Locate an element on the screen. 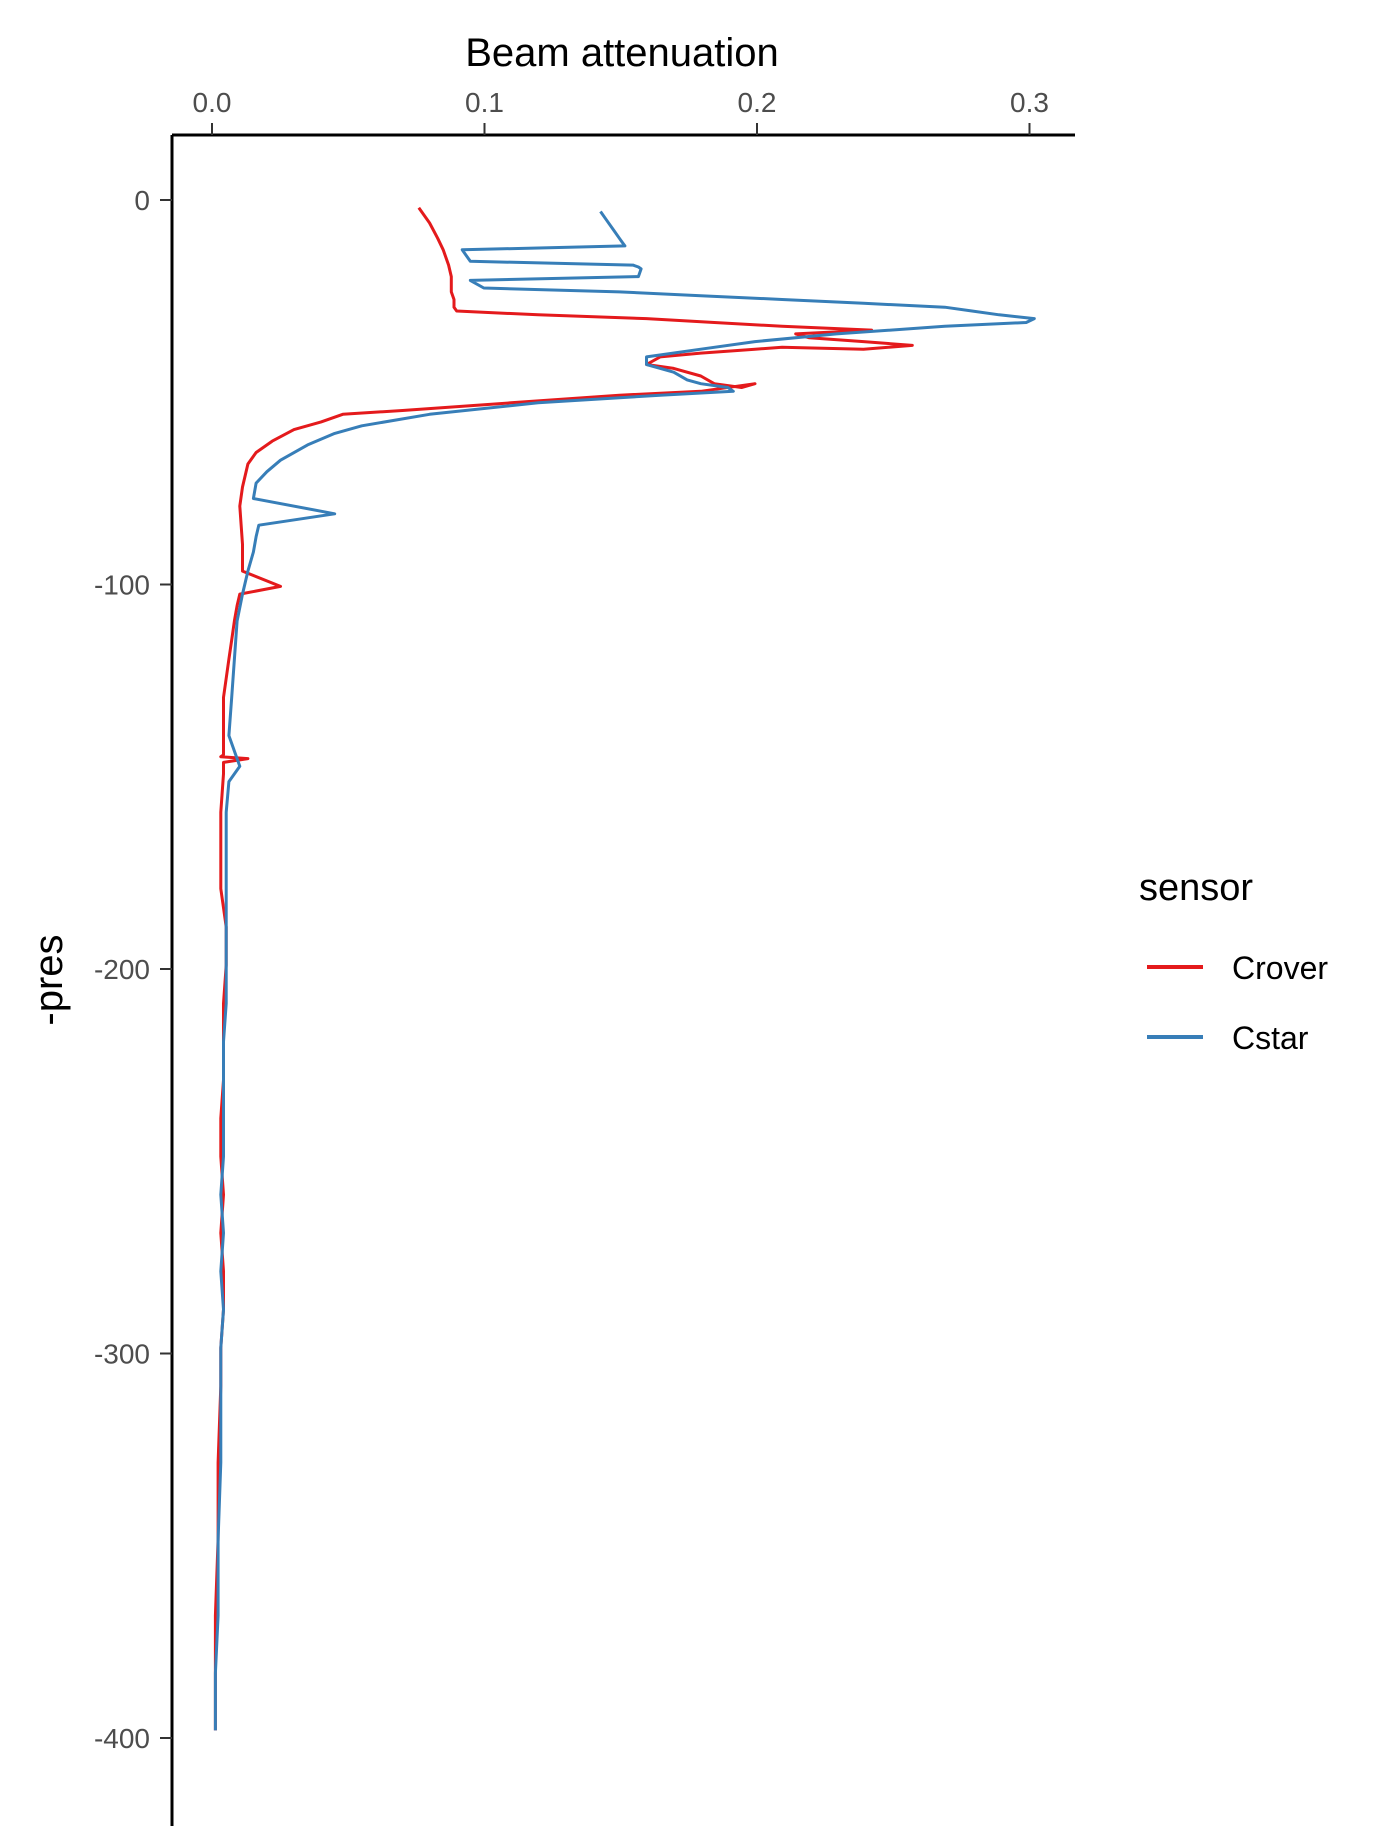  y-tick-label: -400 is located at coordinates (122, 1738).